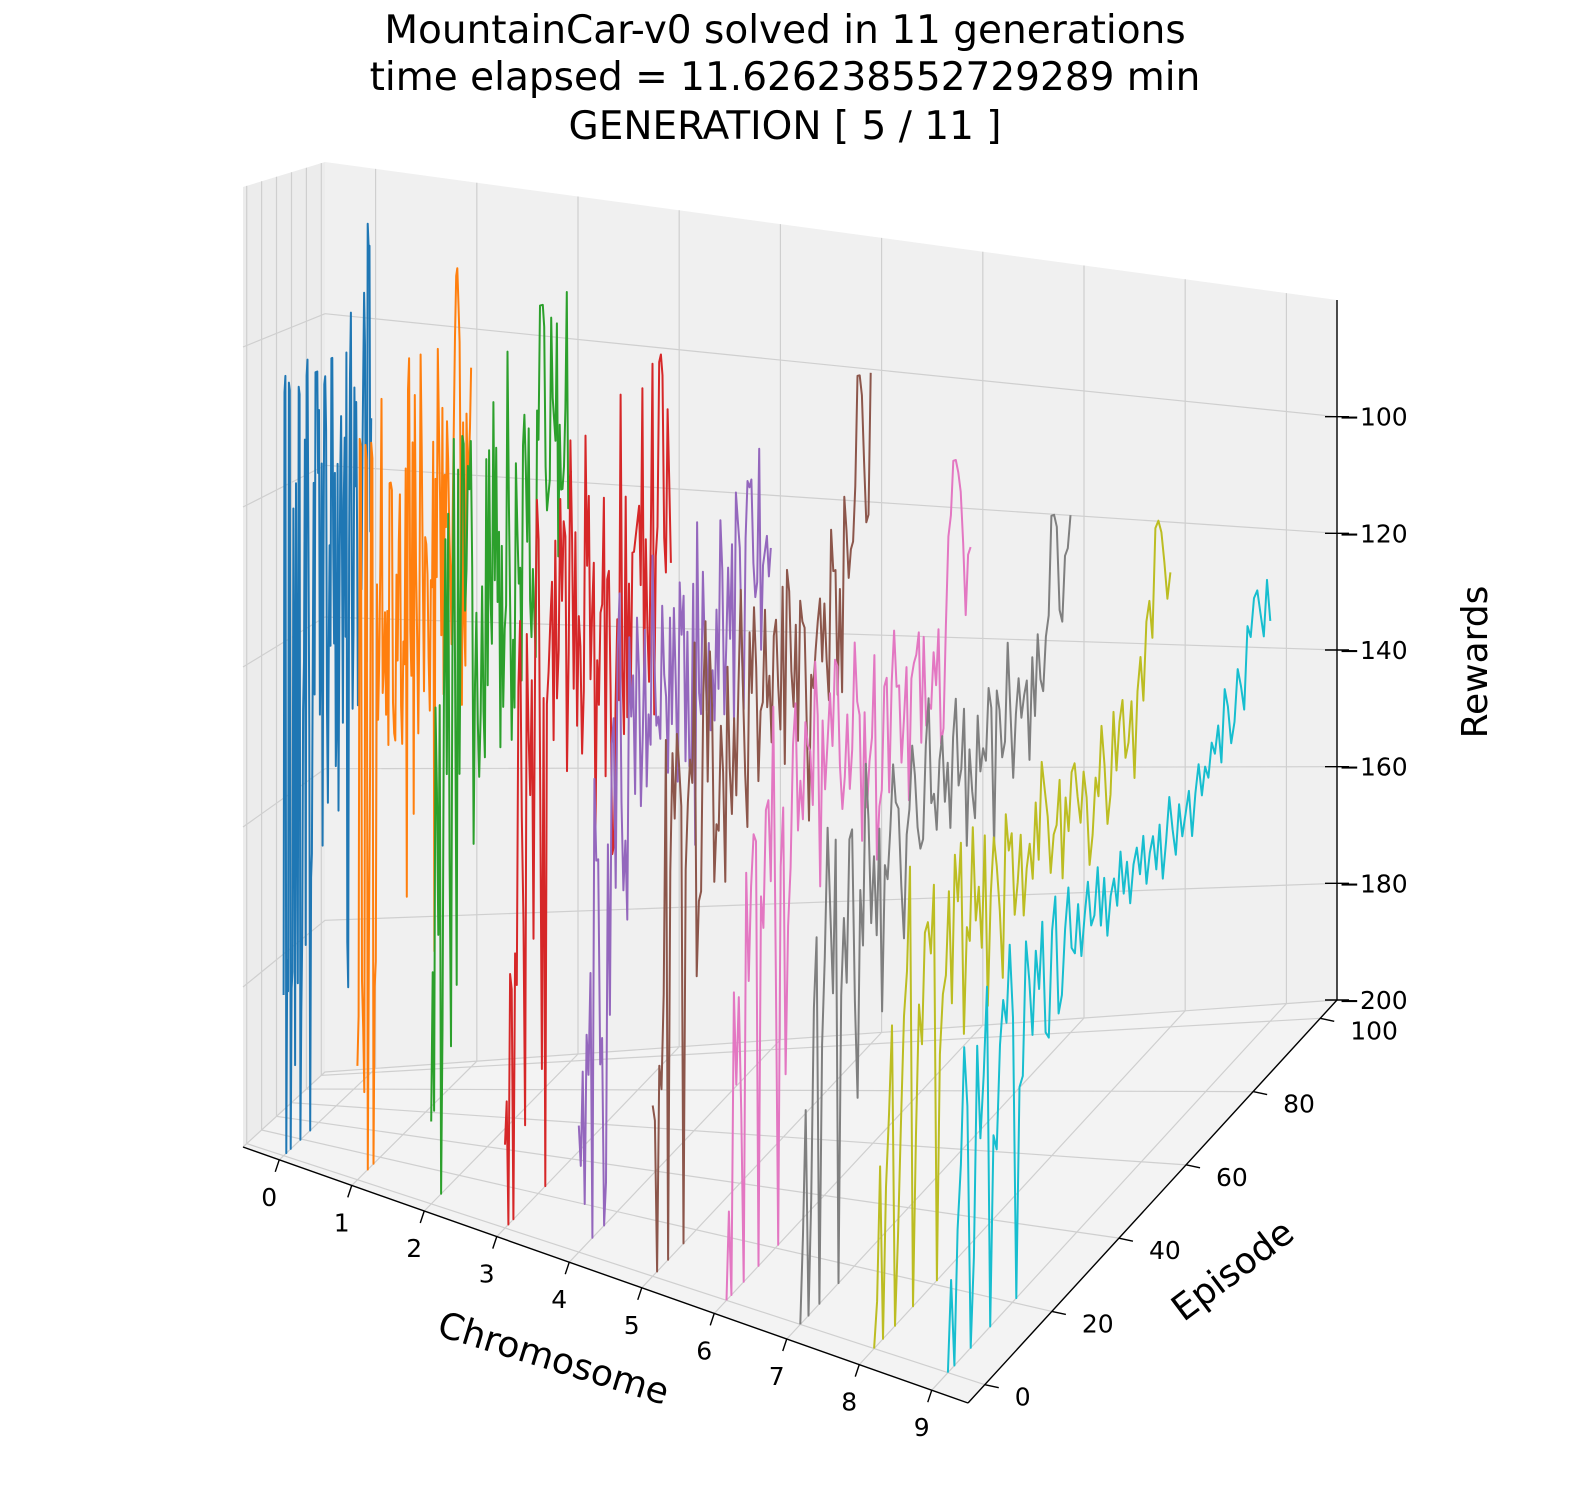  I want to click on y-tick-label: 60, so click(1232, 1177).